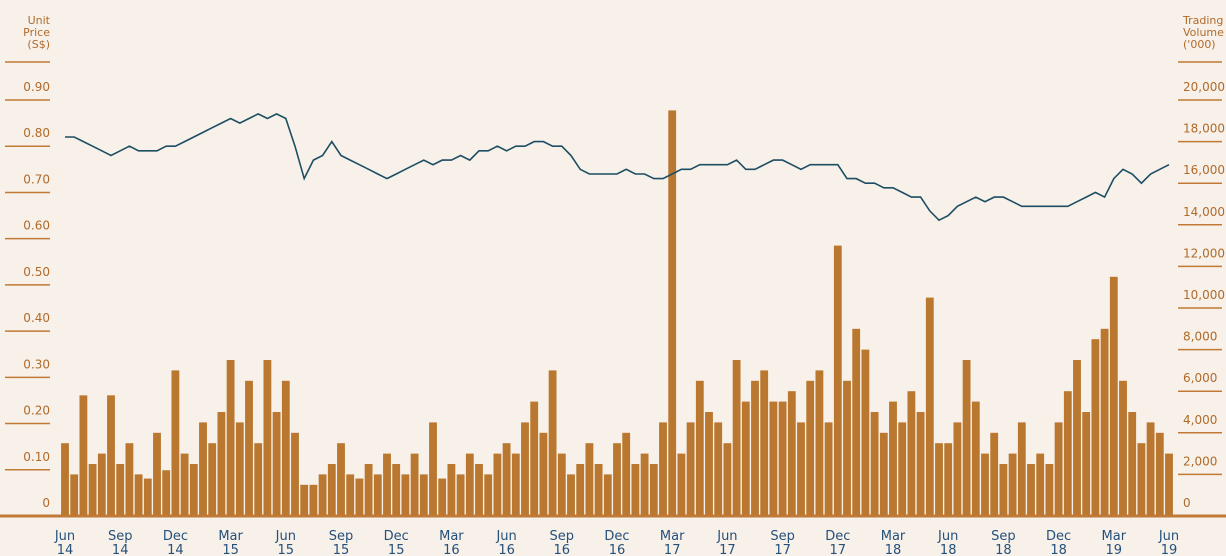  What do you see at coordinates (1187, 503) in the screenshot?
I see `y2-tick-label: 0` at bounding box center [1187, 503].